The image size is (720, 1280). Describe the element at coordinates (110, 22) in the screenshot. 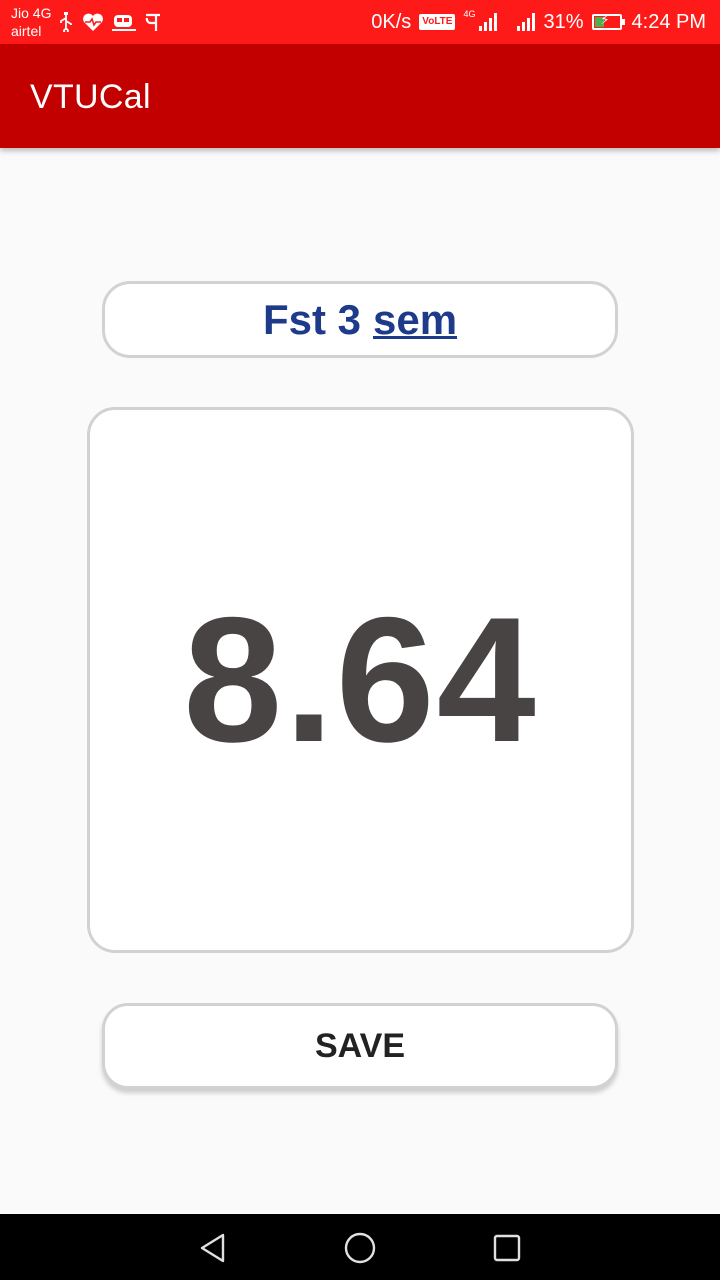

I see `notification-icons` at that location.